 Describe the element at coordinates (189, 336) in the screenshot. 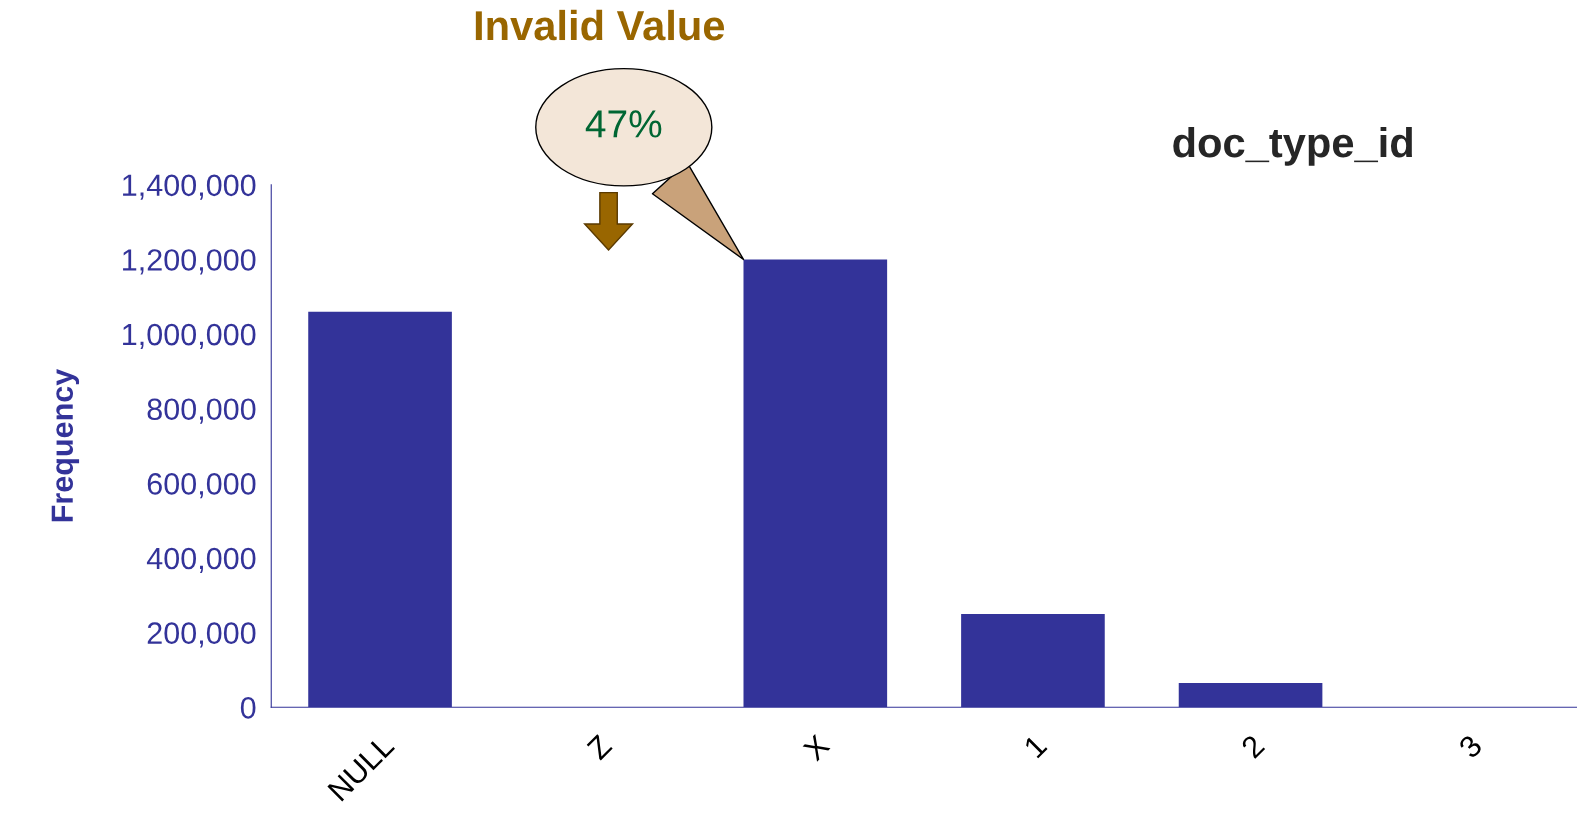

I see `y-tick-label: 1,000,000` at that location.